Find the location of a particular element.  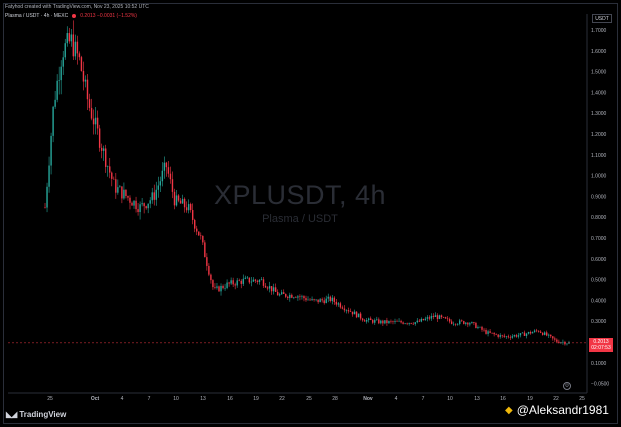

time-tick-label: 19 is located at coordinates (256, 399).